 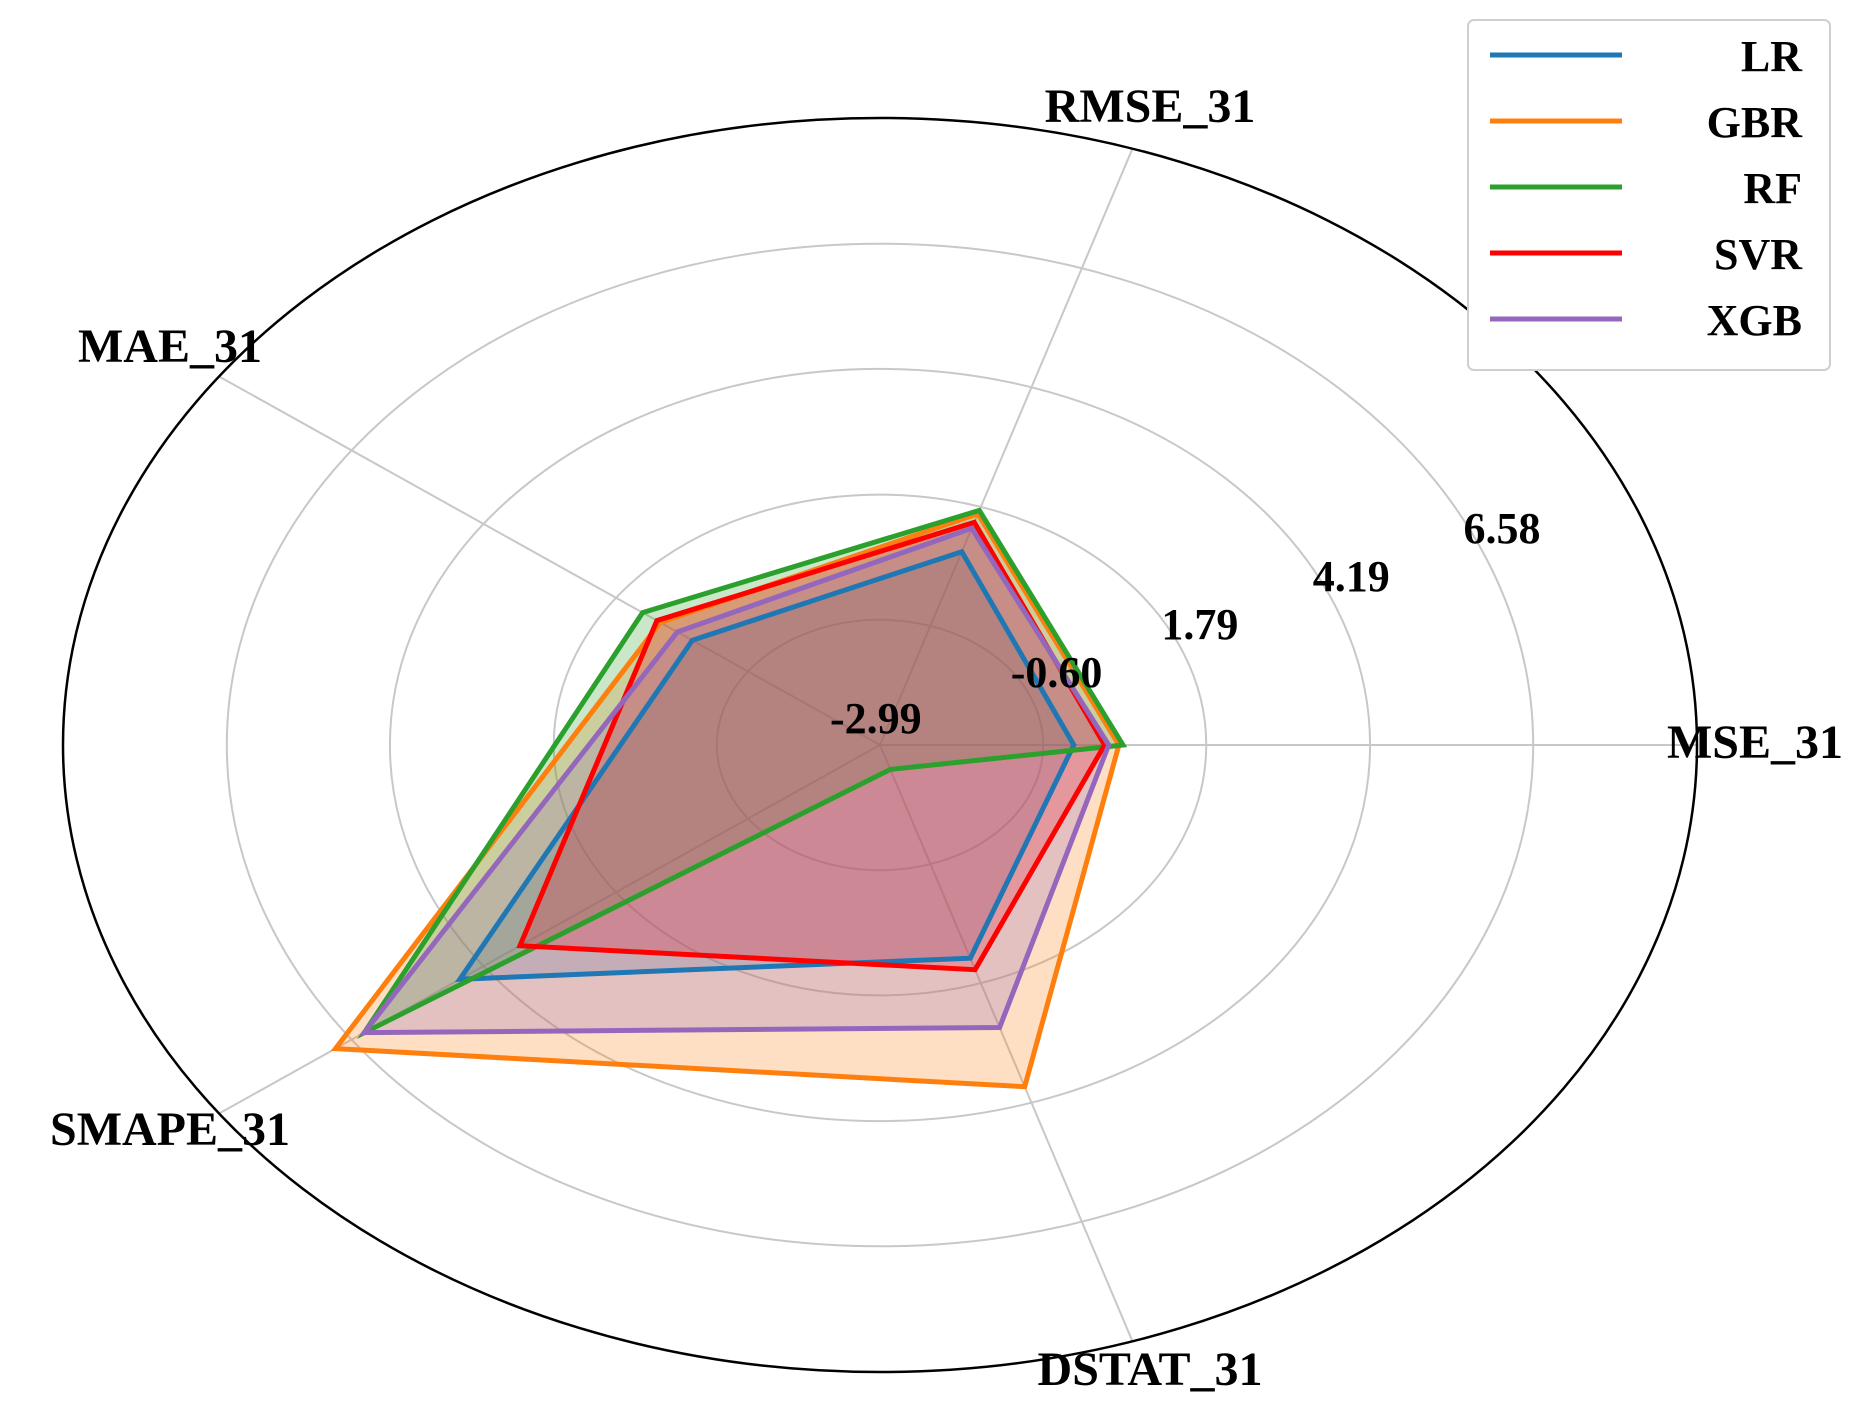 What do you see at coordinates (1150, 106) in the screenshot?
I see `axis-label-rmse-31: RMSE_31` at bounding box center [1150, 106].